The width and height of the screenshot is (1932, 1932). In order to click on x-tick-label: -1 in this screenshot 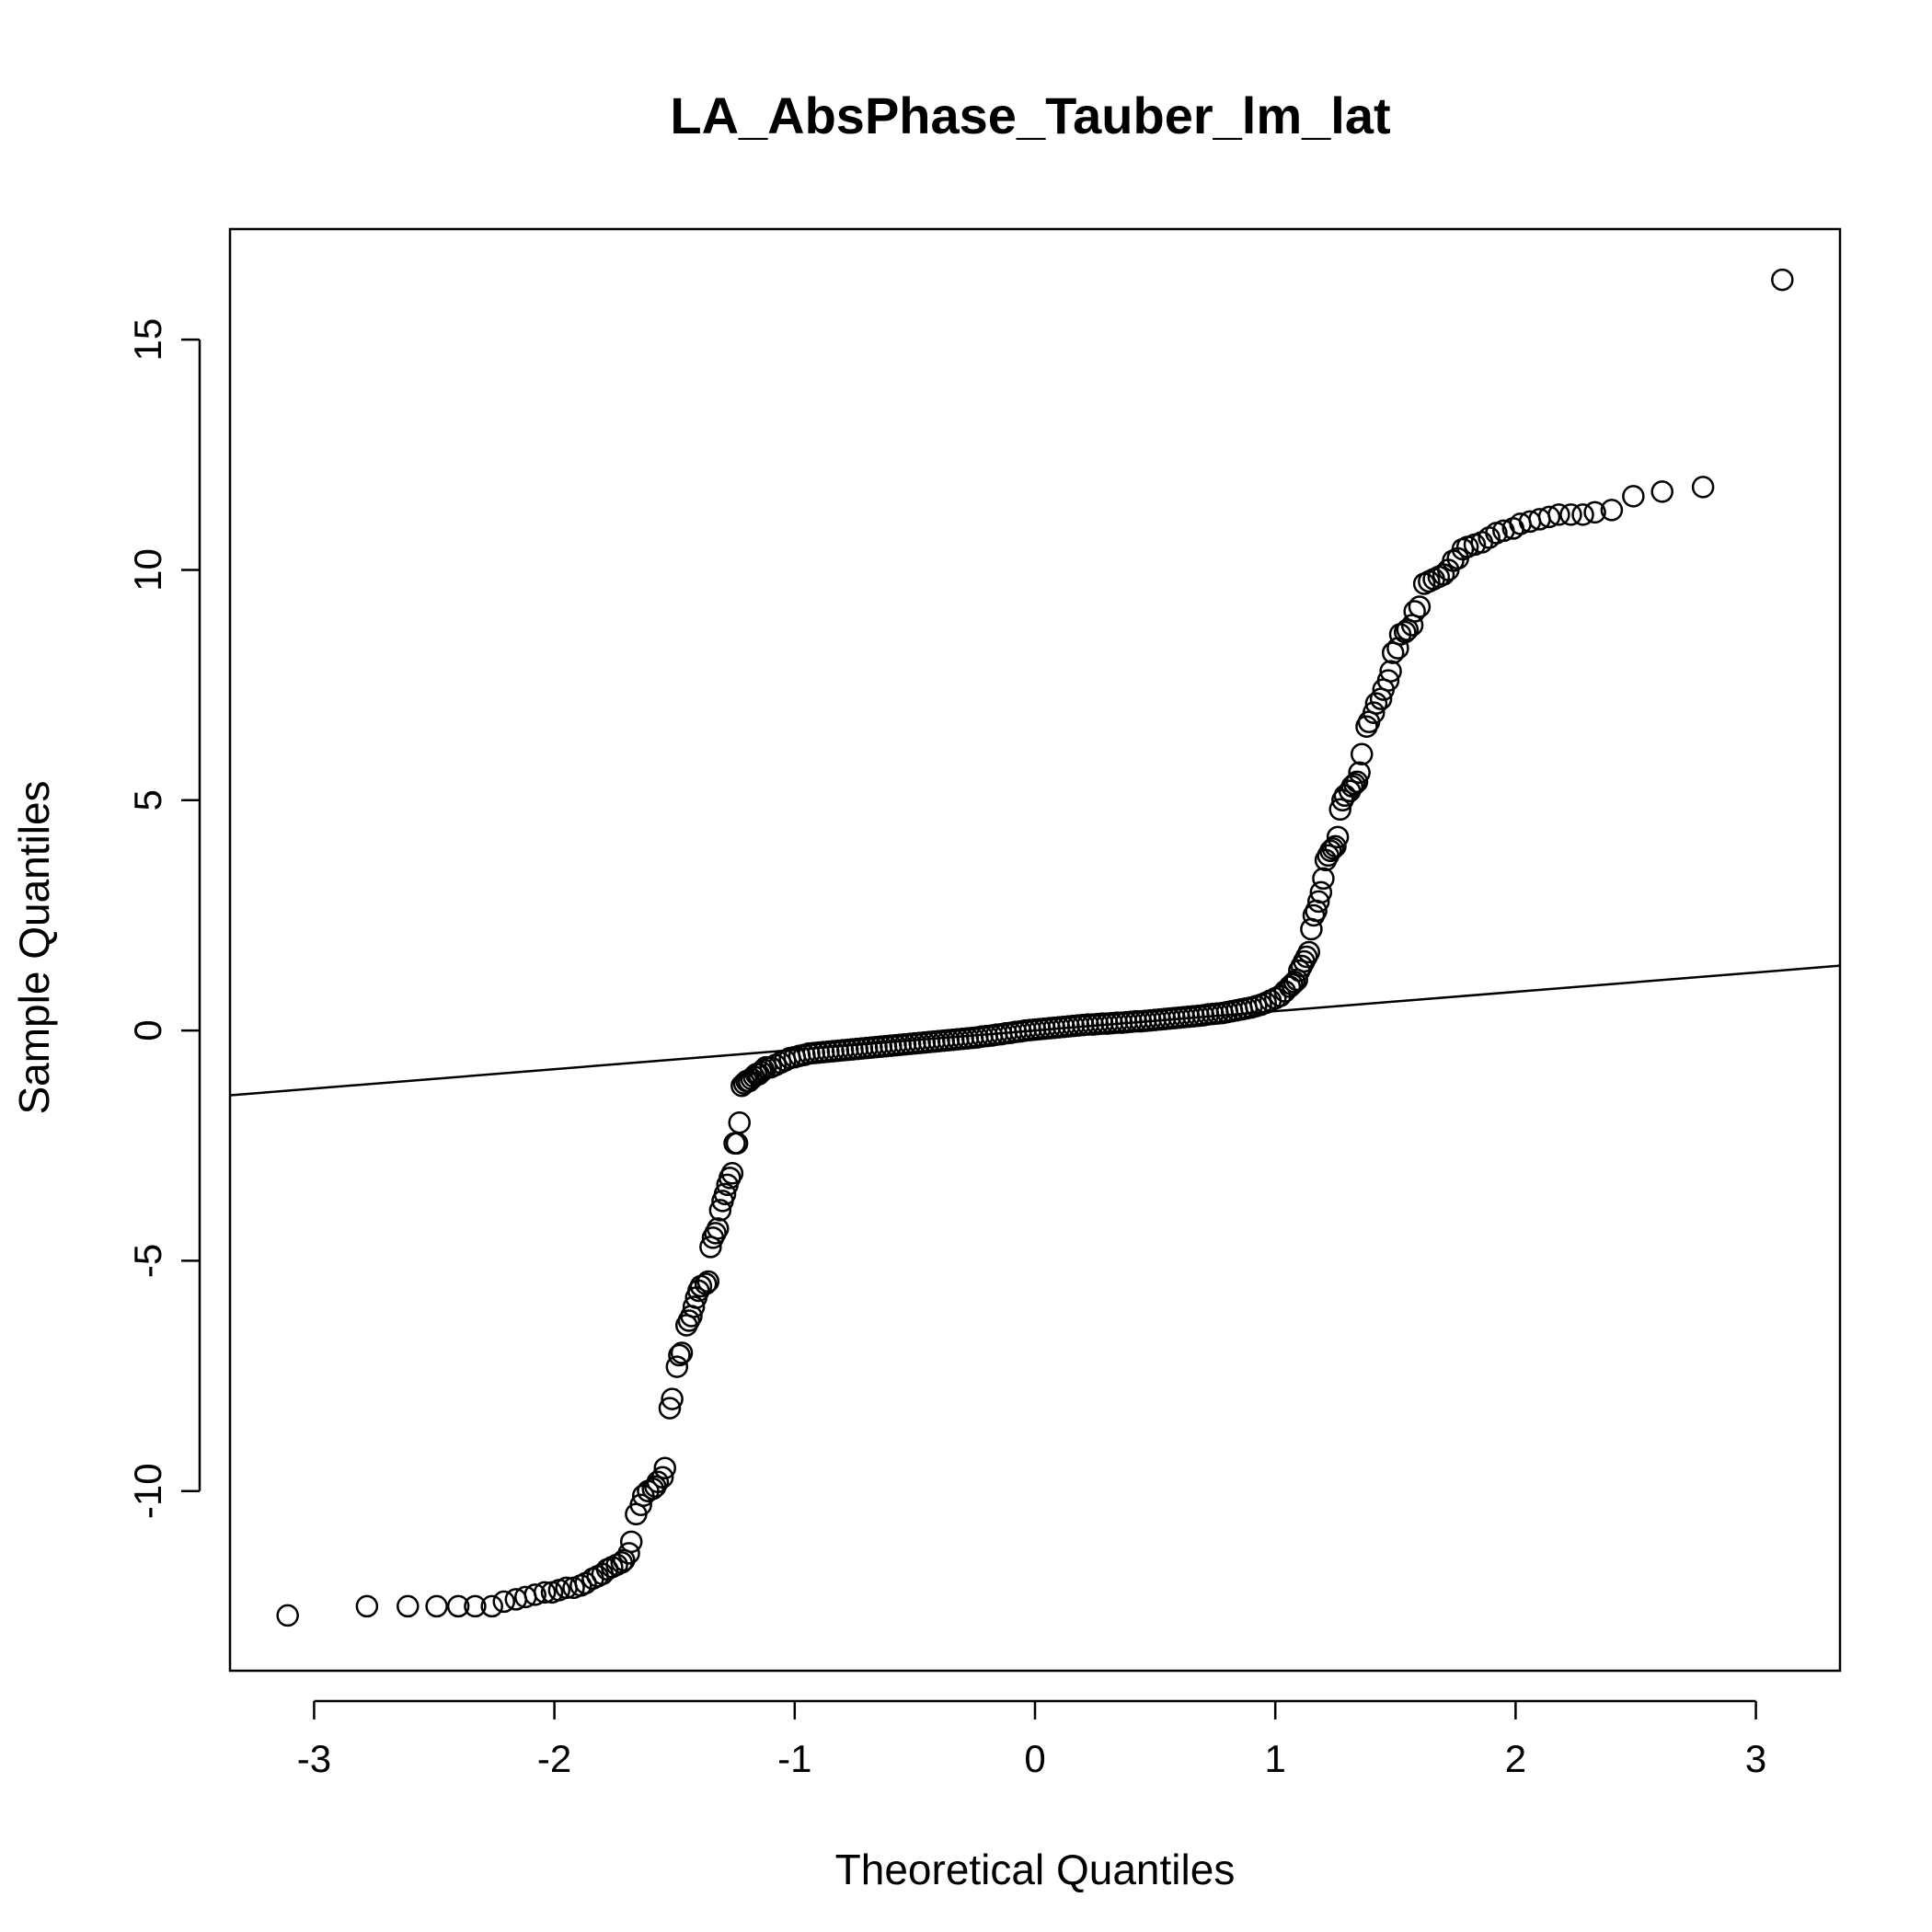, I will do `click(794, 1758)`.